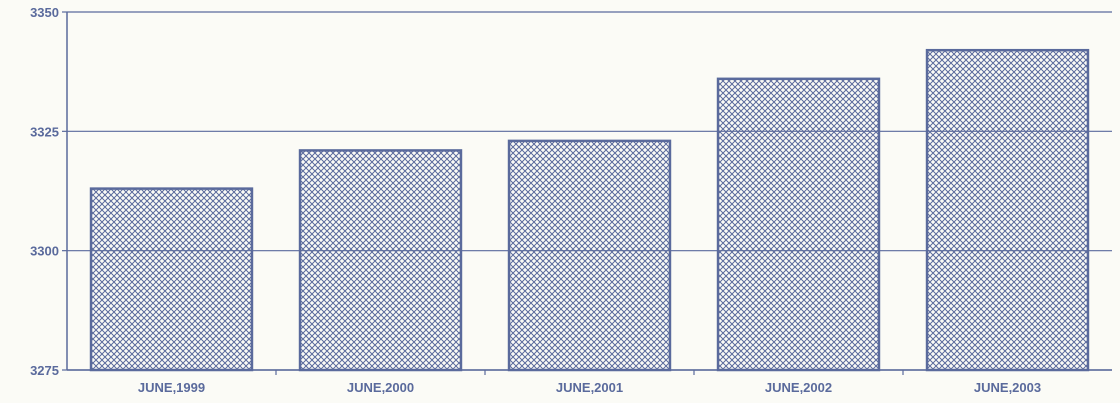 This screenshot has height=403, width=1120. Describe the element at coordinates (44, 12) in the screenshot. I see `y-tick-label: 3350` at that location.